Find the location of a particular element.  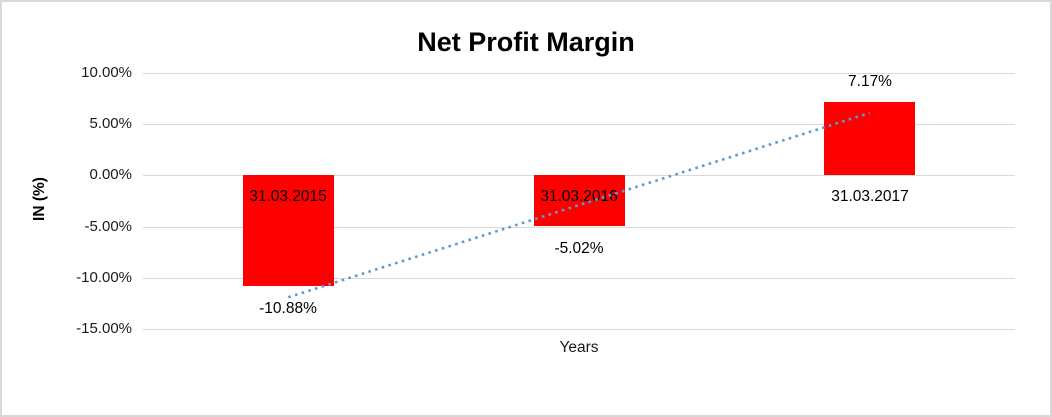

y-tick-label: -10.00% is located at coordinates (104, 277).